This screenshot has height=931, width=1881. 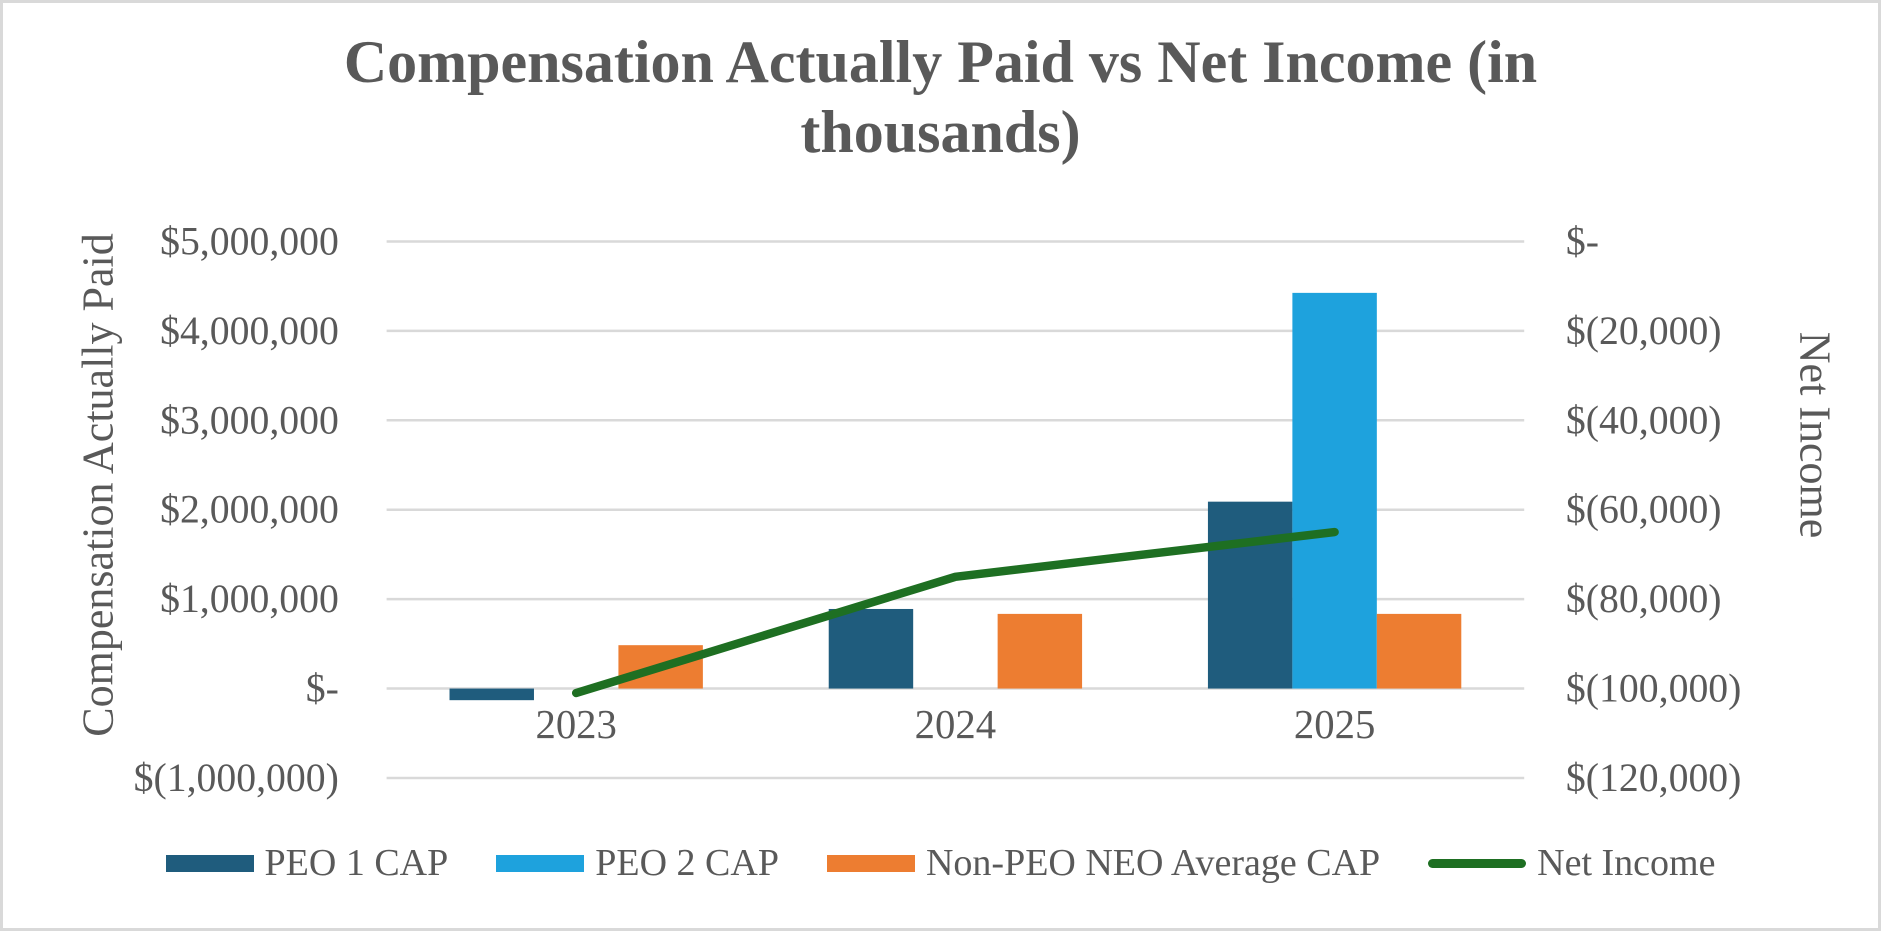 What do you see at coordinates (209, 863) in the screenshot?
I see `peo1-cap-swatch-icon` at bounding box center [209, 863].